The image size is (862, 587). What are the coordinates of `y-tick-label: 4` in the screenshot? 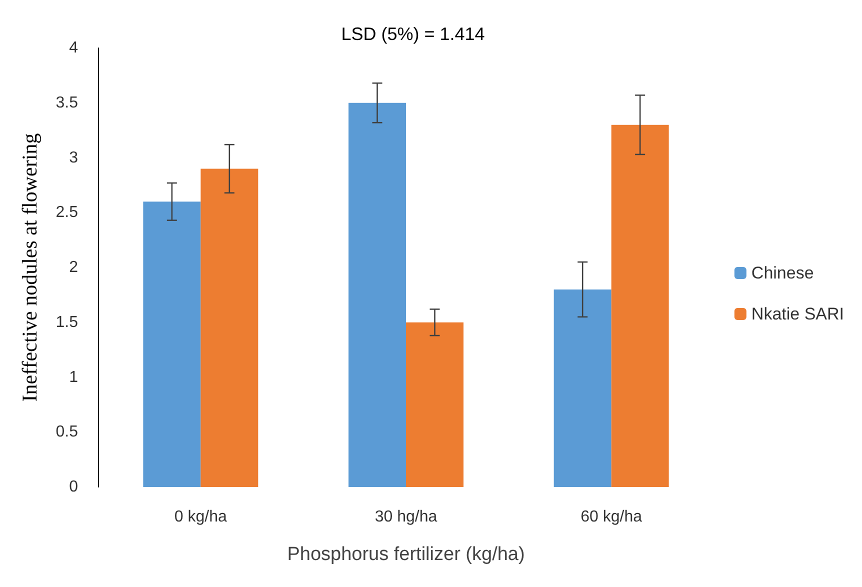 It's located at (73, 48).